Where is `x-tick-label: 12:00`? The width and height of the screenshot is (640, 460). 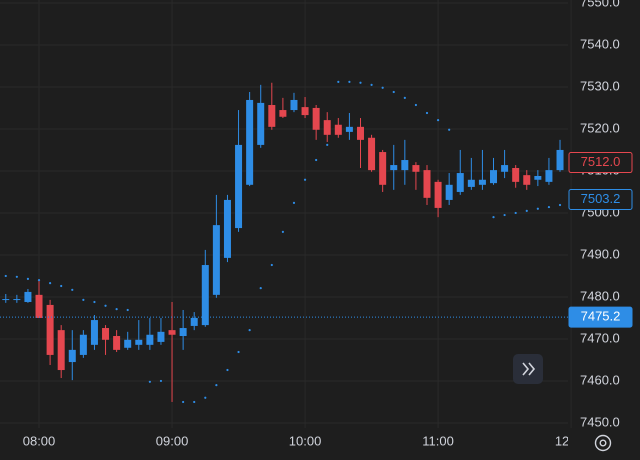
x-tick-label: 12:00 is located at coordinates (571, 440).